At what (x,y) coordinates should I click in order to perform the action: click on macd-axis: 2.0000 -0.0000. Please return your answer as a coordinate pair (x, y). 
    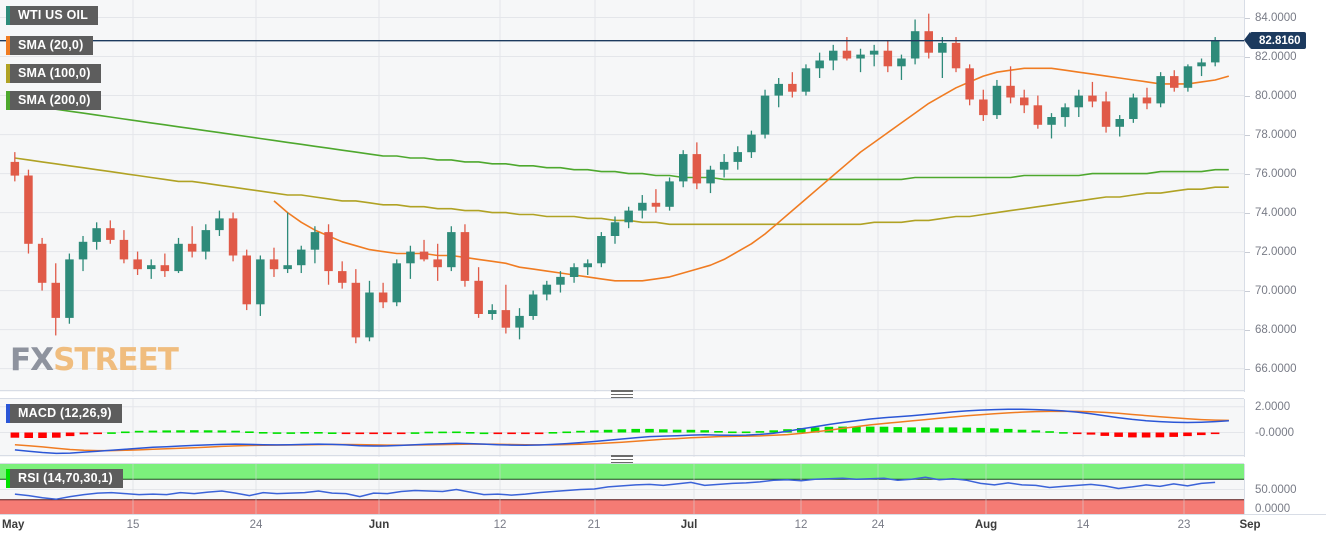
    Looking at the image, I should click on (1285, 428).